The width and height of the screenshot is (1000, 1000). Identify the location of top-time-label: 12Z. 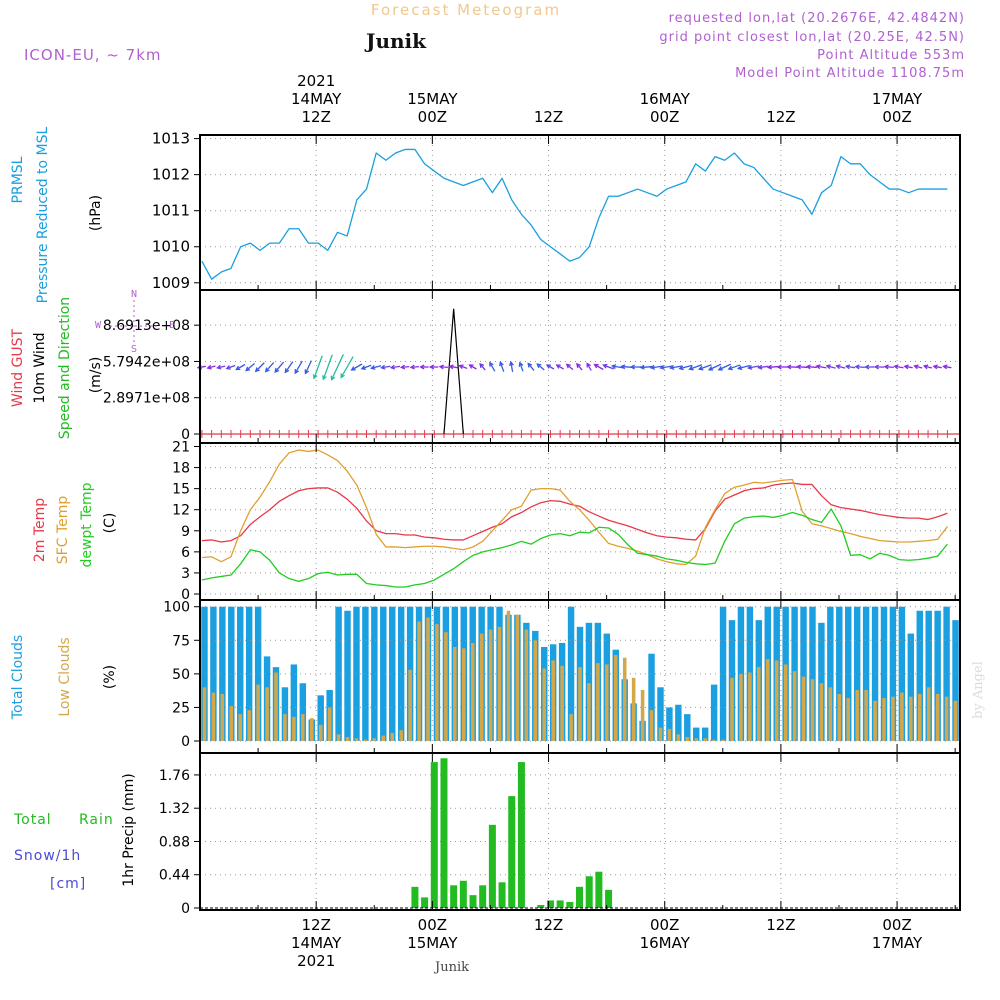
(315, 117).